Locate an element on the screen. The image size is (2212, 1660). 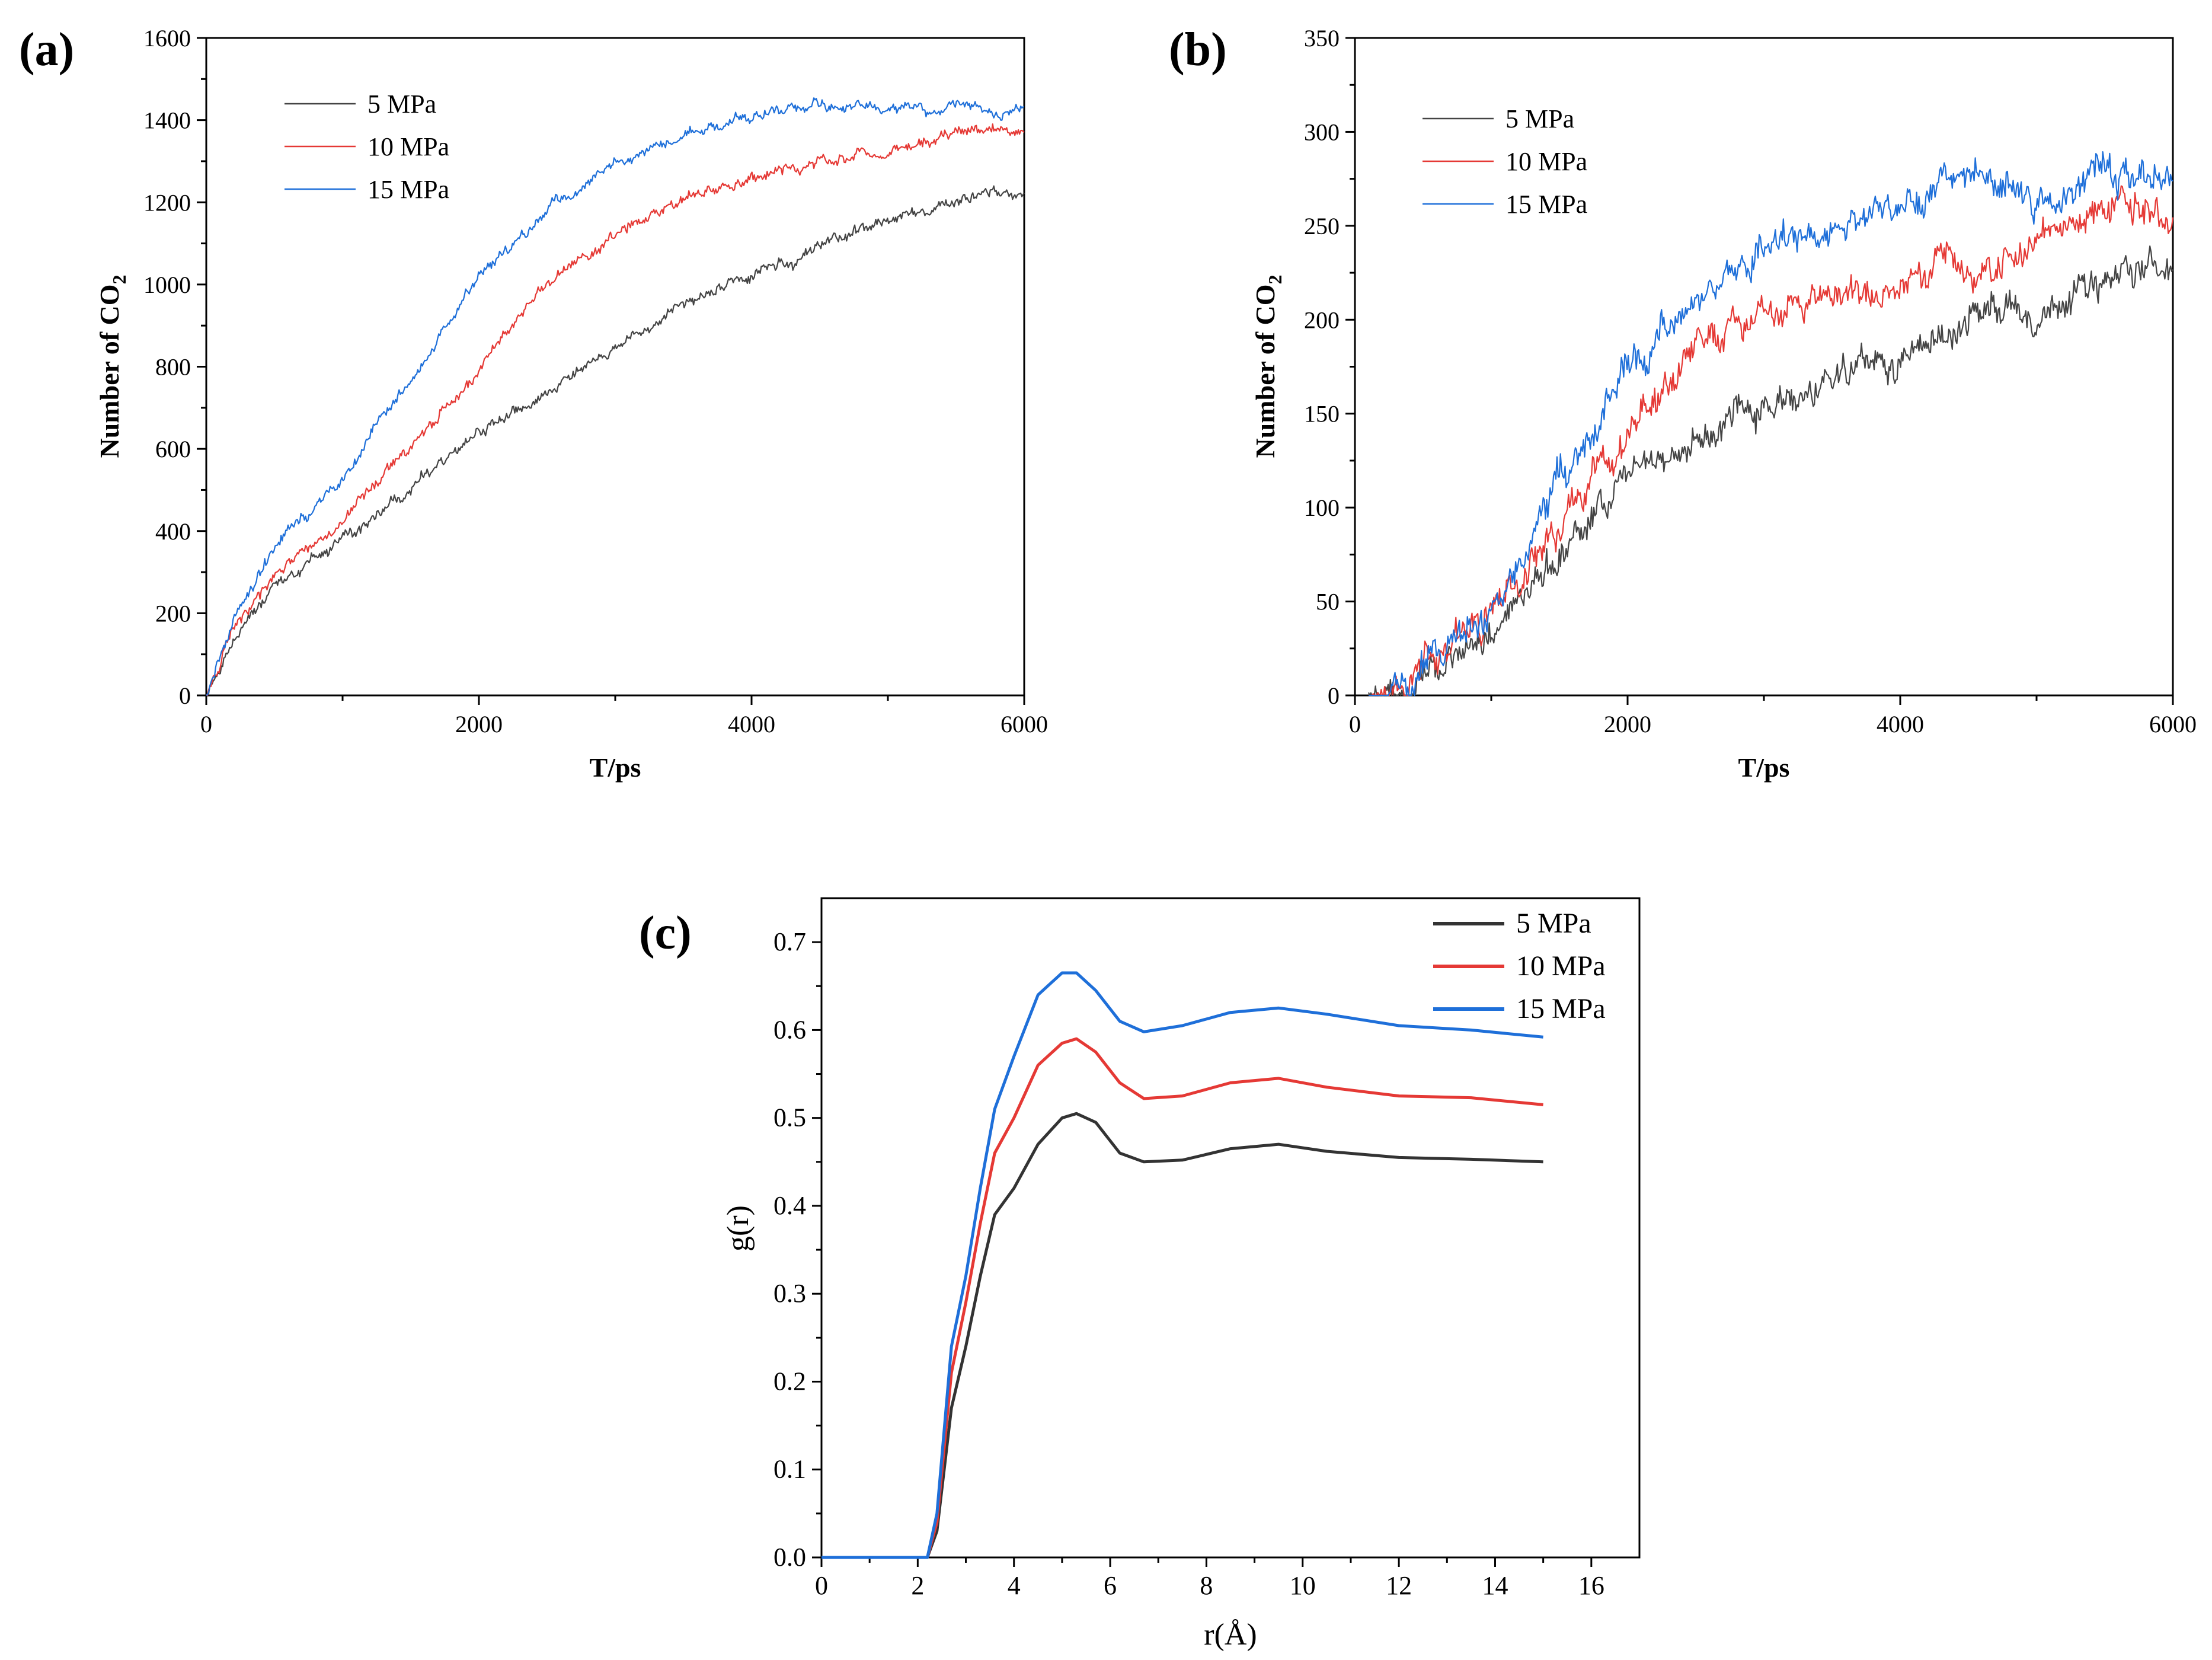
legend-label-c-3: 15 MPa is located at coordinates (1561, 1008).